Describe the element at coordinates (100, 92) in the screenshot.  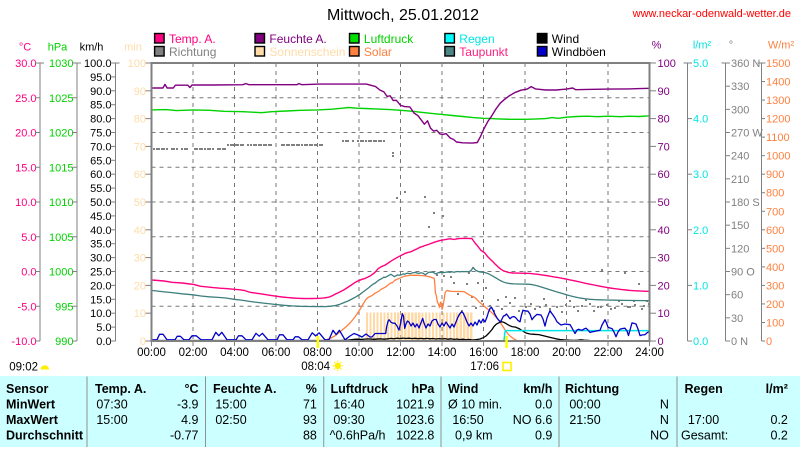
I see `svg-text: 90.0` at that location.